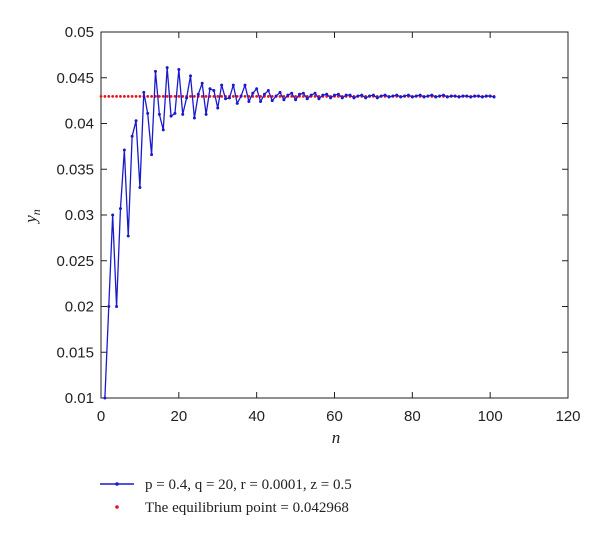 This screenshot has height=542, width=600. What do you see at coordinates (117, 507) in the screenshot?
I see `legend-swatch-equilibrium` at bounding box center [117, 507].